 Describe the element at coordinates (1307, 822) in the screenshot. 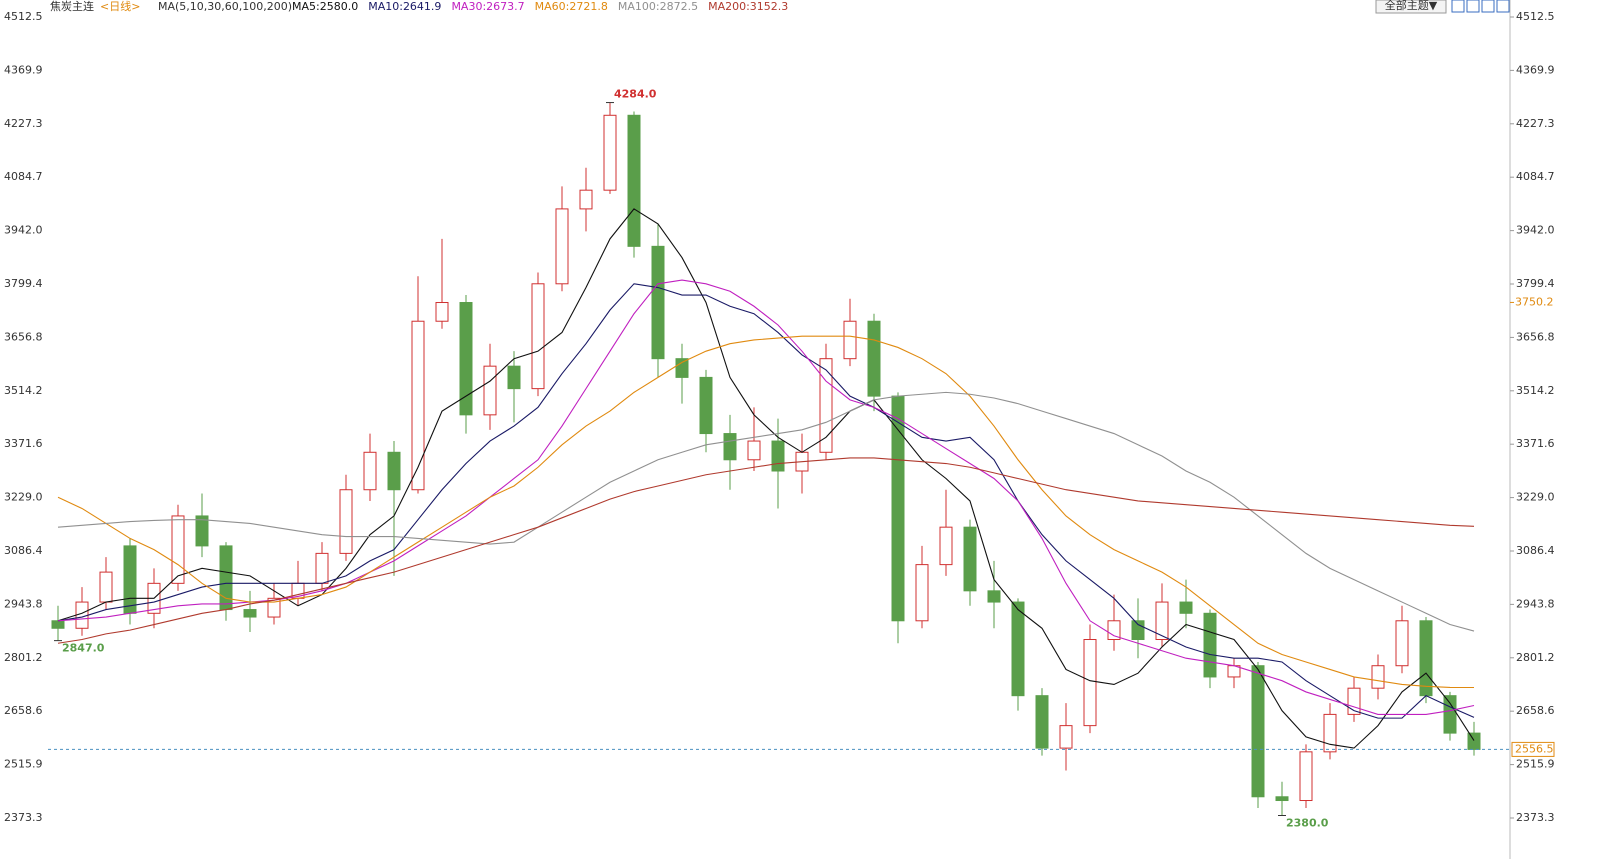

I see `annotation-label: 2380.0` at that location.